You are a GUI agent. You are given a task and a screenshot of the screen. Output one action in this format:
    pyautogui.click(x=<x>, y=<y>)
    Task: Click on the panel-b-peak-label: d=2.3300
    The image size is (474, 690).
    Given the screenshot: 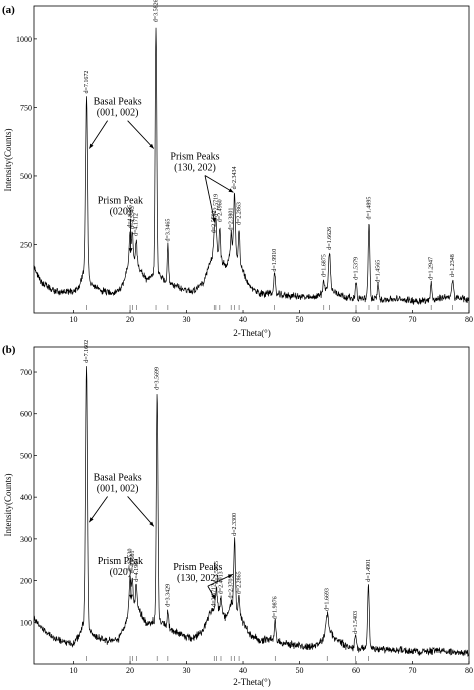 What is the action you would take?
    pyautogui.click(x=235, y=524)
    